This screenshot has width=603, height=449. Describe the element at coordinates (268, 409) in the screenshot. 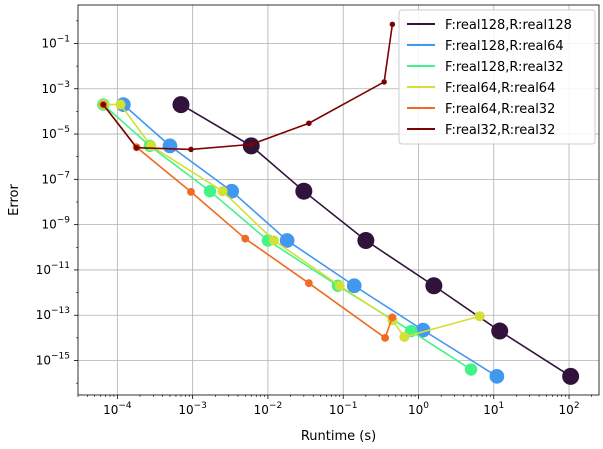

I see `x-tick-label: 10⁻²` at that location.